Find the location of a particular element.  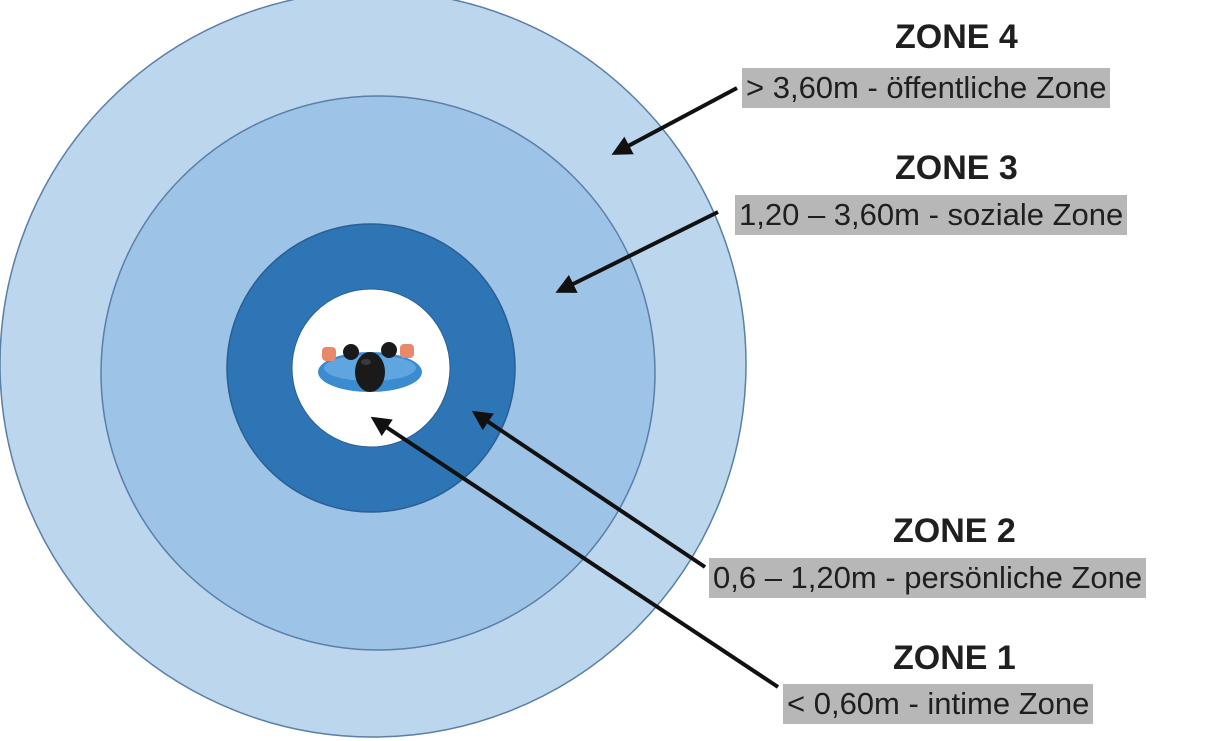

zone2-arrow is located at coordinates (589, 489).